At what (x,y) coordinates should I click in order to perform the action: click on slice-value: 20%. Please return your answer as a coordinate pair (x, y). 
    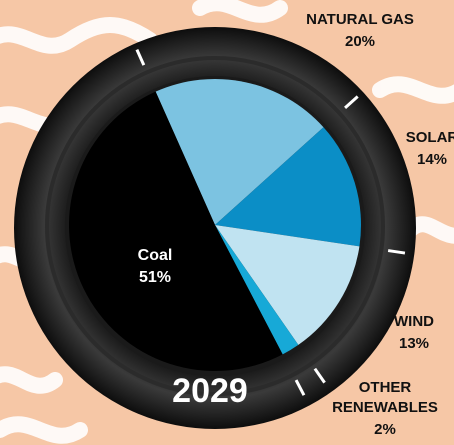
    Looking at the image, I should click on (360, 41).